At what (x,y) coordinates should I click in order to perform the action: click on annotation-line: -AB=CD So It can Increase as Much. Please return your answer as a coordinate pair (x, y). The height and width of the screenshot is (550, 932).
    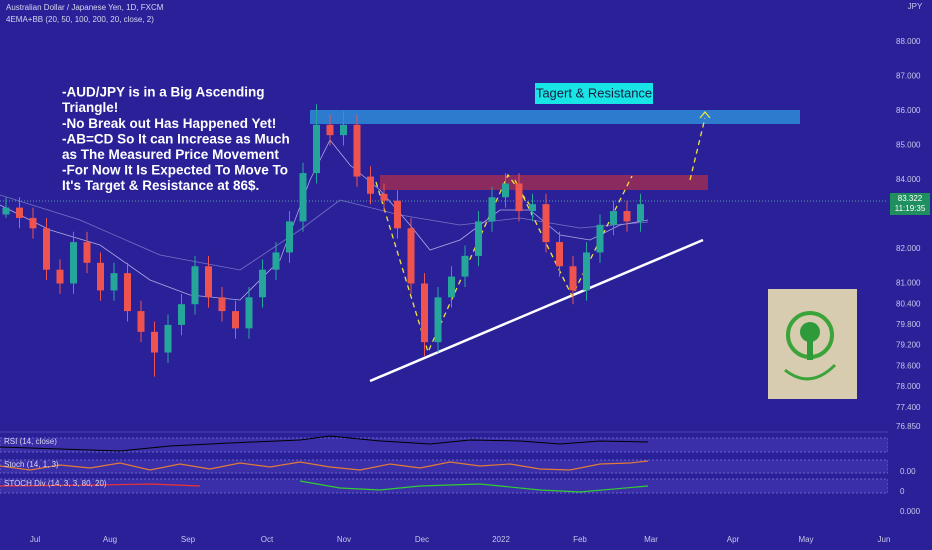
    Looking at the image, I should click on (176, 138).